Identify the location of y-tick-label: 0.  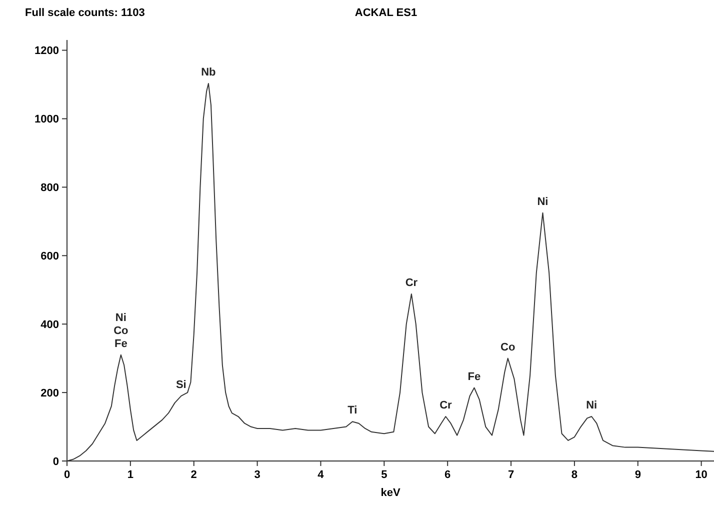
(55, 462).